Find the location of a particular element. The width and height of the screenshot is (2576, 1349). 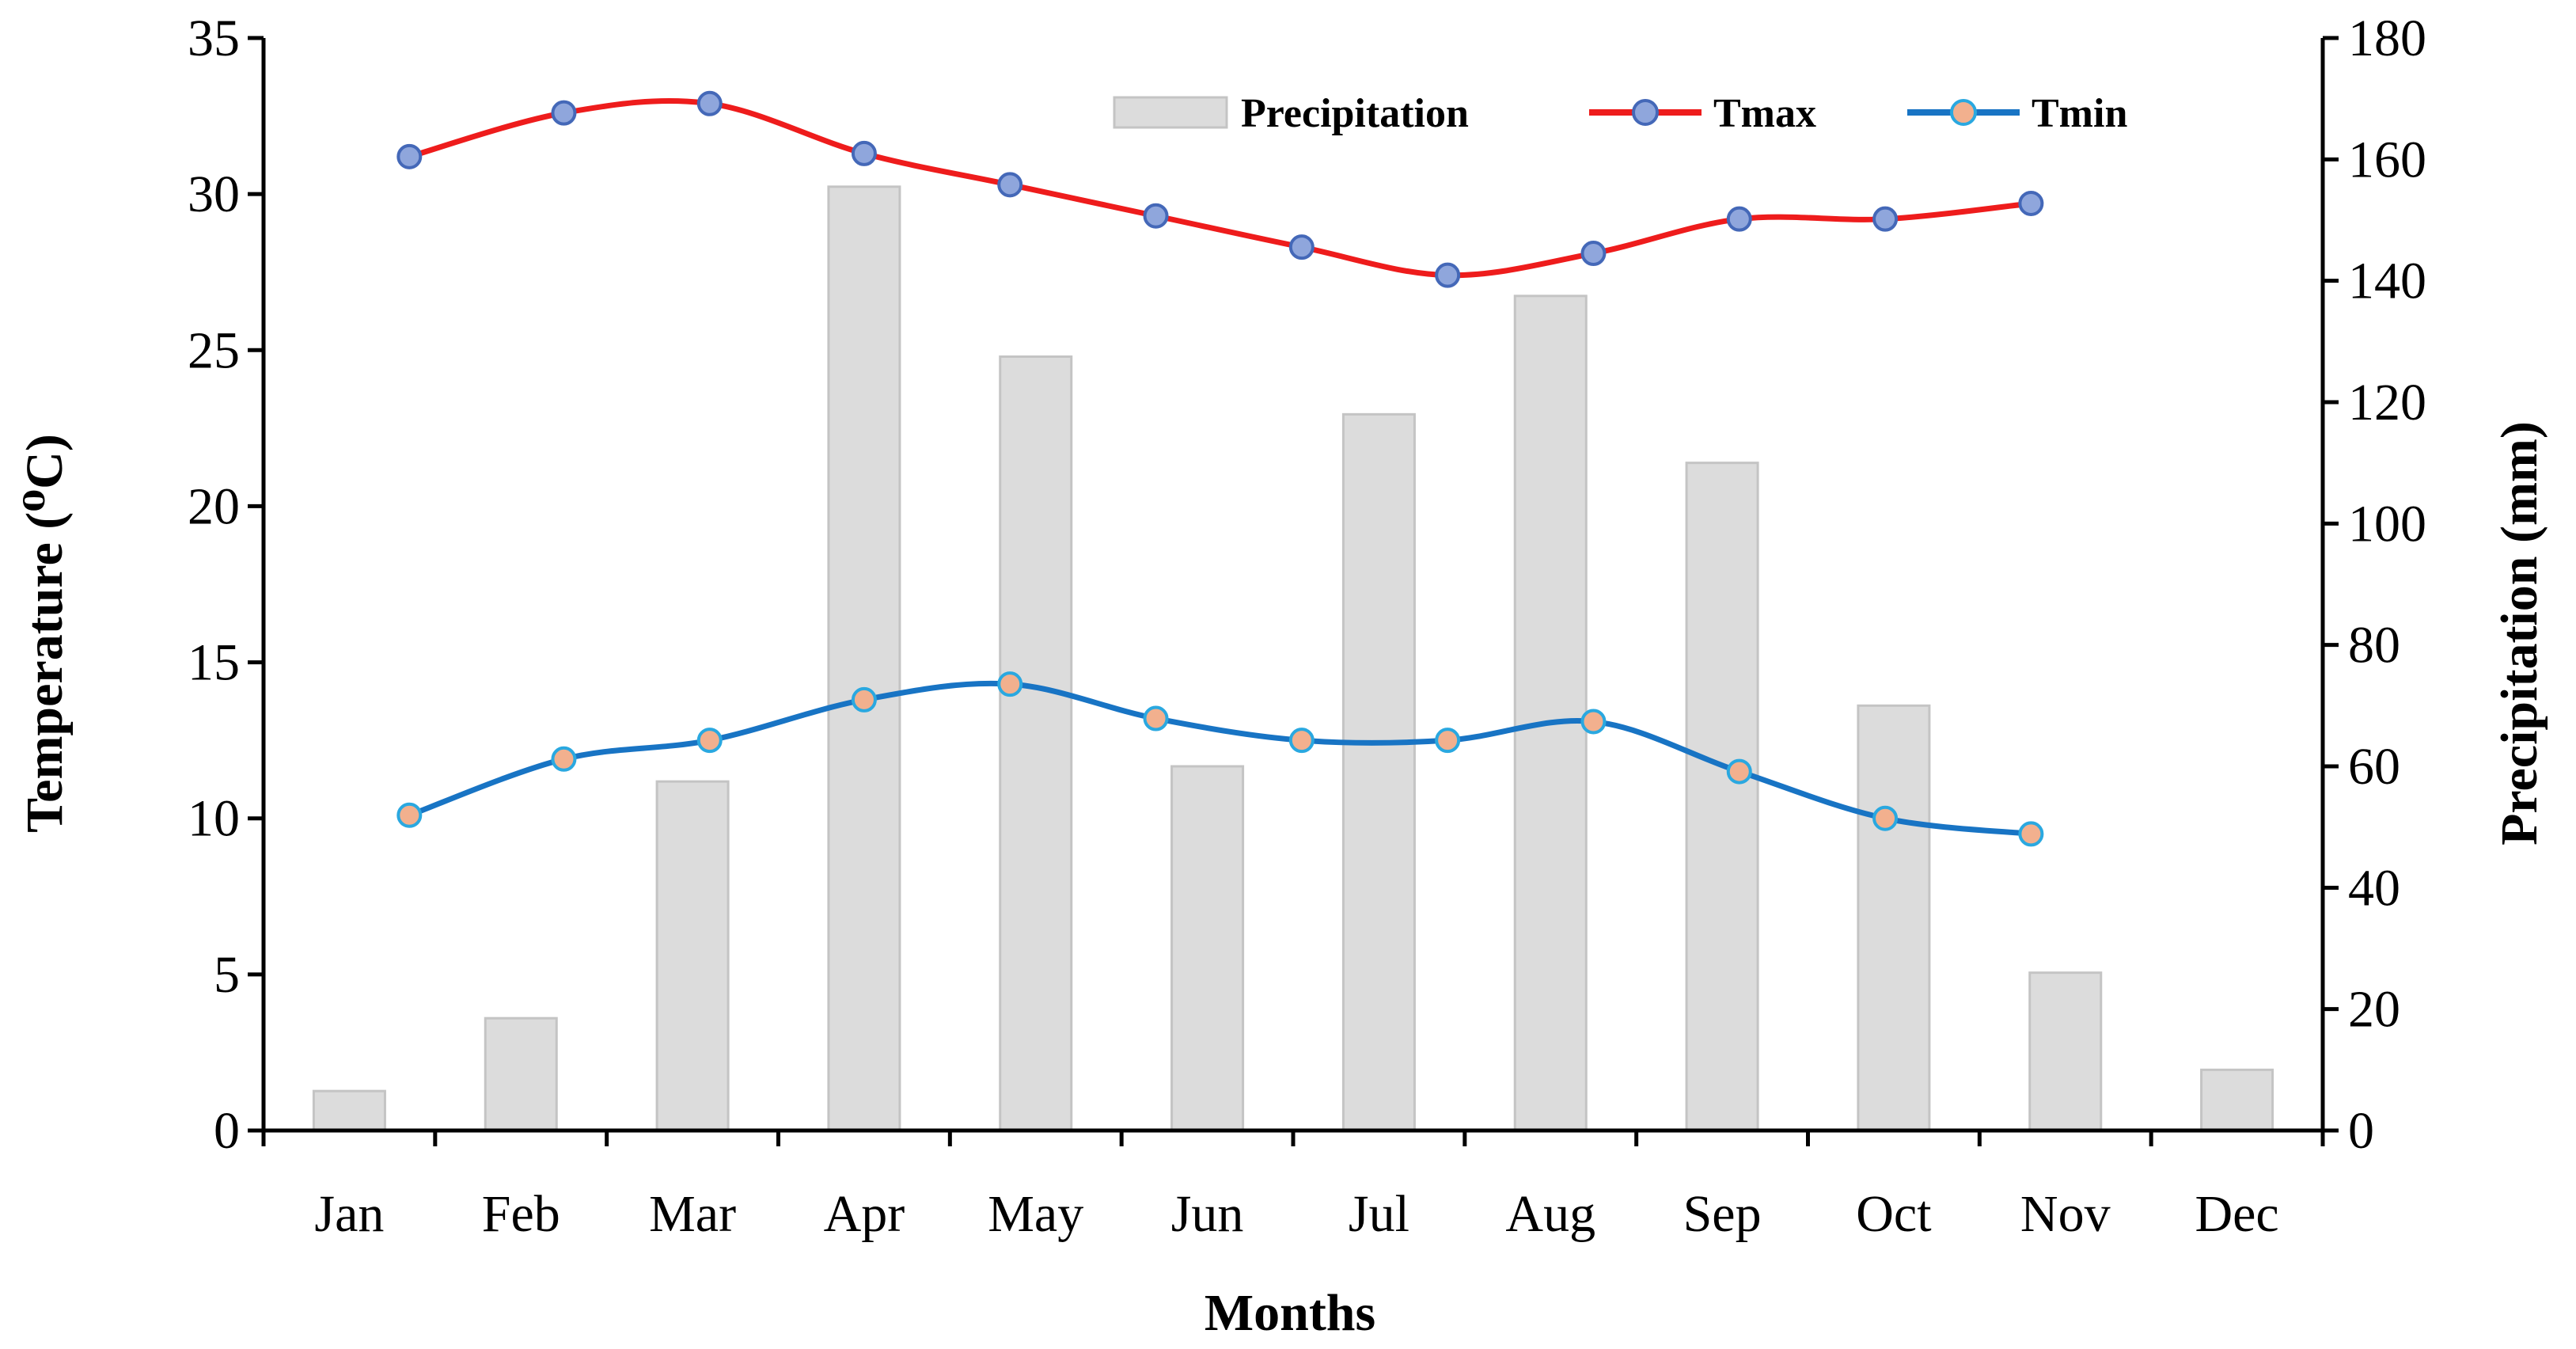

precipitation-bar-mar is located at coordinates (692, 956).